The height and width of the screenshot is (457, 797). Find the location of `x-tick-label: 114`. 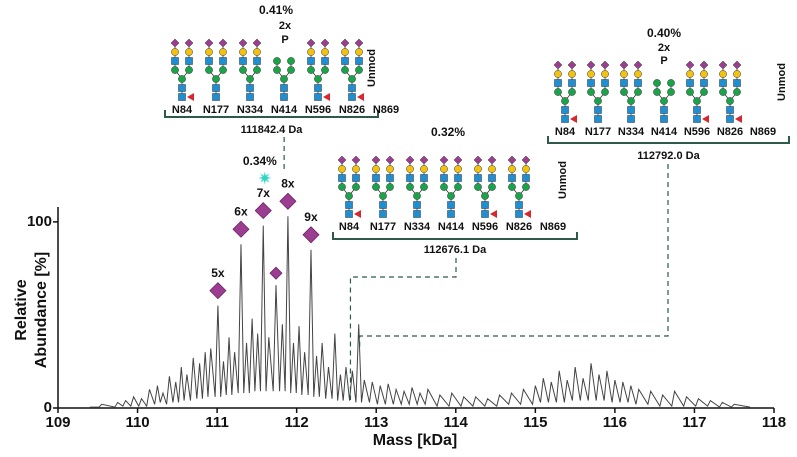

x-tick-label: 114 is located at coordinates (456, 422).